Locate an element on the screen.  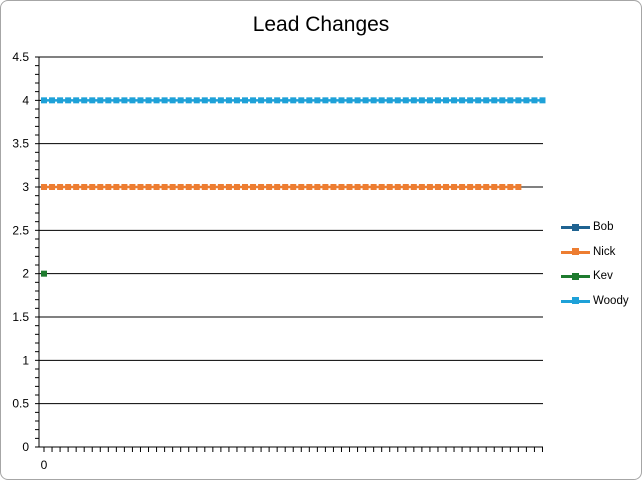
y-tick-label: 3 is located at coordinates (25, 187).